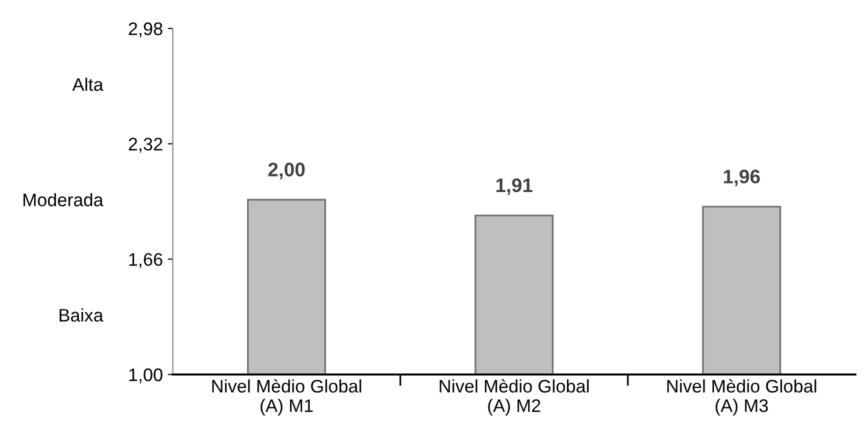  I want to click on data-label: 1,96, so click(742, 178).